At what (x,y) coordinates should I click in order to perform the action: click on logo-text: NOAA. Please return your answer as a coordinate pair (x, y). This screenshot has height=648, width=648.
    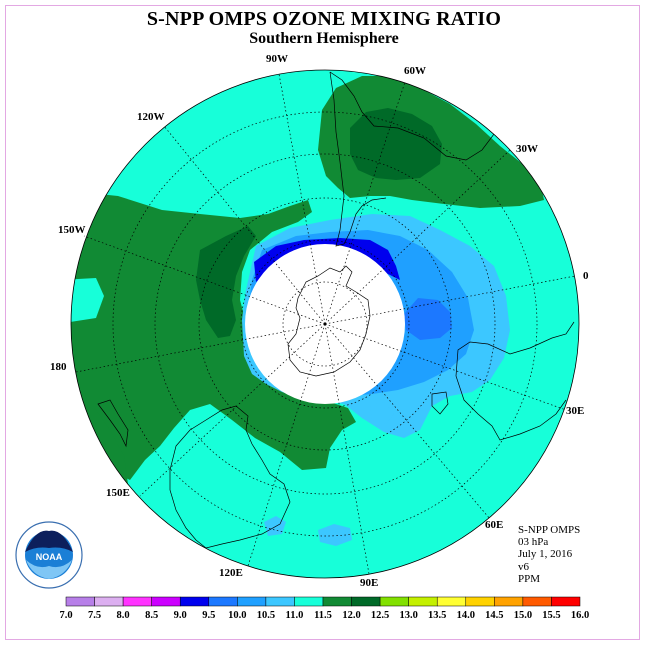
    Looking at the image, I should click on (49, 557).